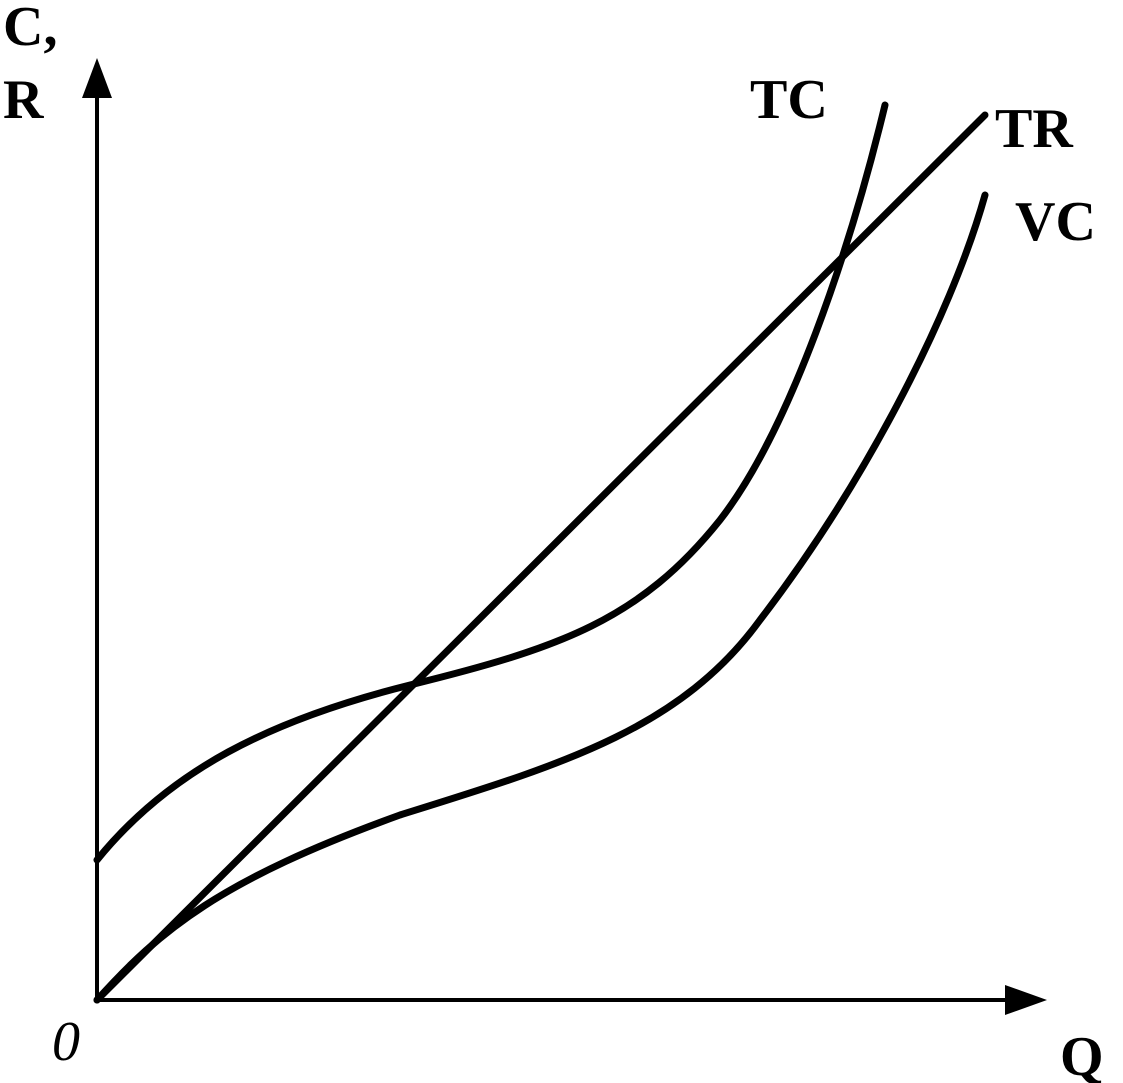 This screenshot has height=1083, width=1123. Describe the element at coordinates (66, 1042) in the screenshot. I see `origin-label: 0` at that location.